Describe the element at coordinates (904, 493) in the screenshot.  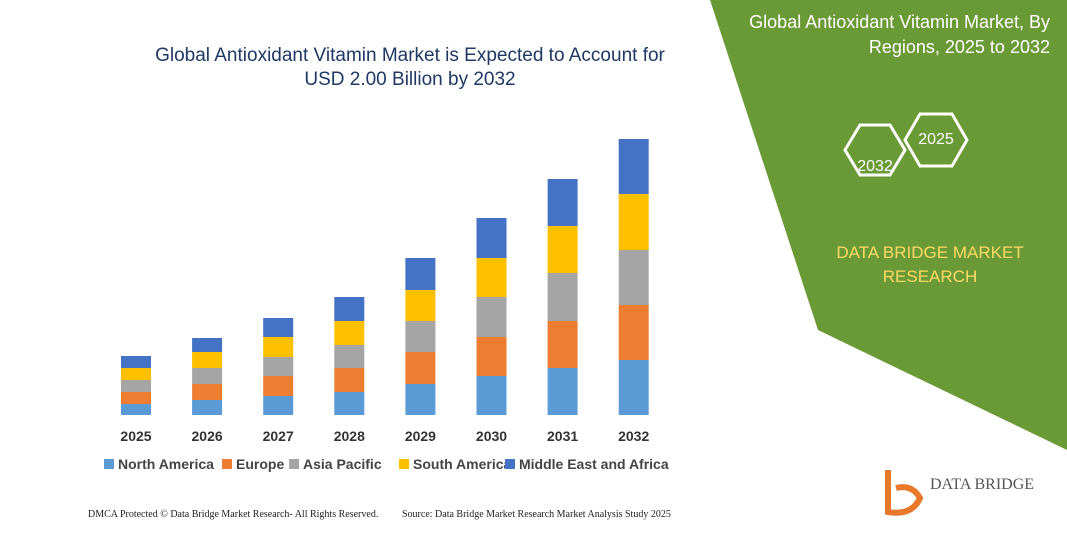
I see `logo-icon` at that location.